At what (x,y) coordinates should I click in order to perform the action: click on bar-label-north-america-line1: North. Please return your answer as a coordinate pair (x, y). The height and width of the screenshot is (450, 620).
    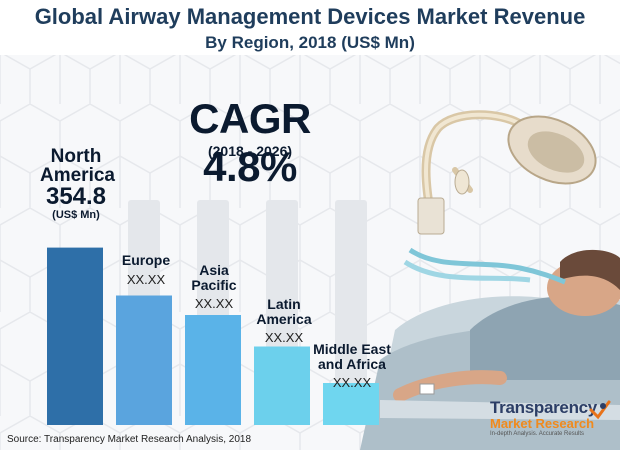
    Looking at the image, I should click on (76, 156).